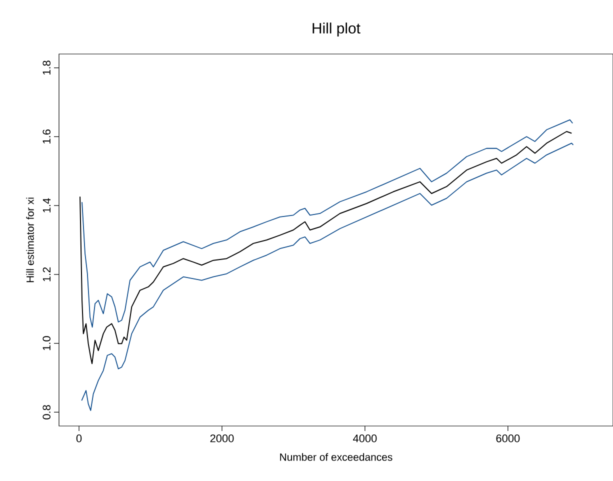 The image size is (613, 481). Describe the element at coordinates (46, 137) in the screenshot. I see `y-tick-label: 1.6` at that location.